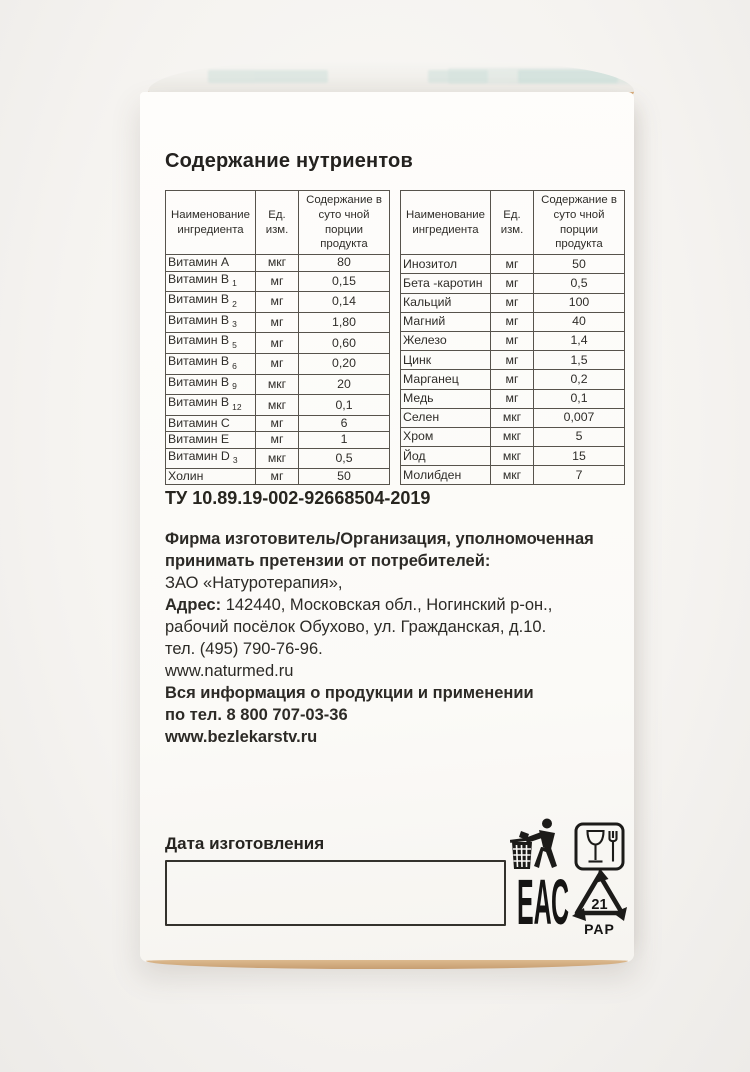 This screenshot has height=1072, width=750. What do you see at coordinates (344, 424) in the screenshot?
I see `ingredient-value: 6` at bounding box center [344, 424].